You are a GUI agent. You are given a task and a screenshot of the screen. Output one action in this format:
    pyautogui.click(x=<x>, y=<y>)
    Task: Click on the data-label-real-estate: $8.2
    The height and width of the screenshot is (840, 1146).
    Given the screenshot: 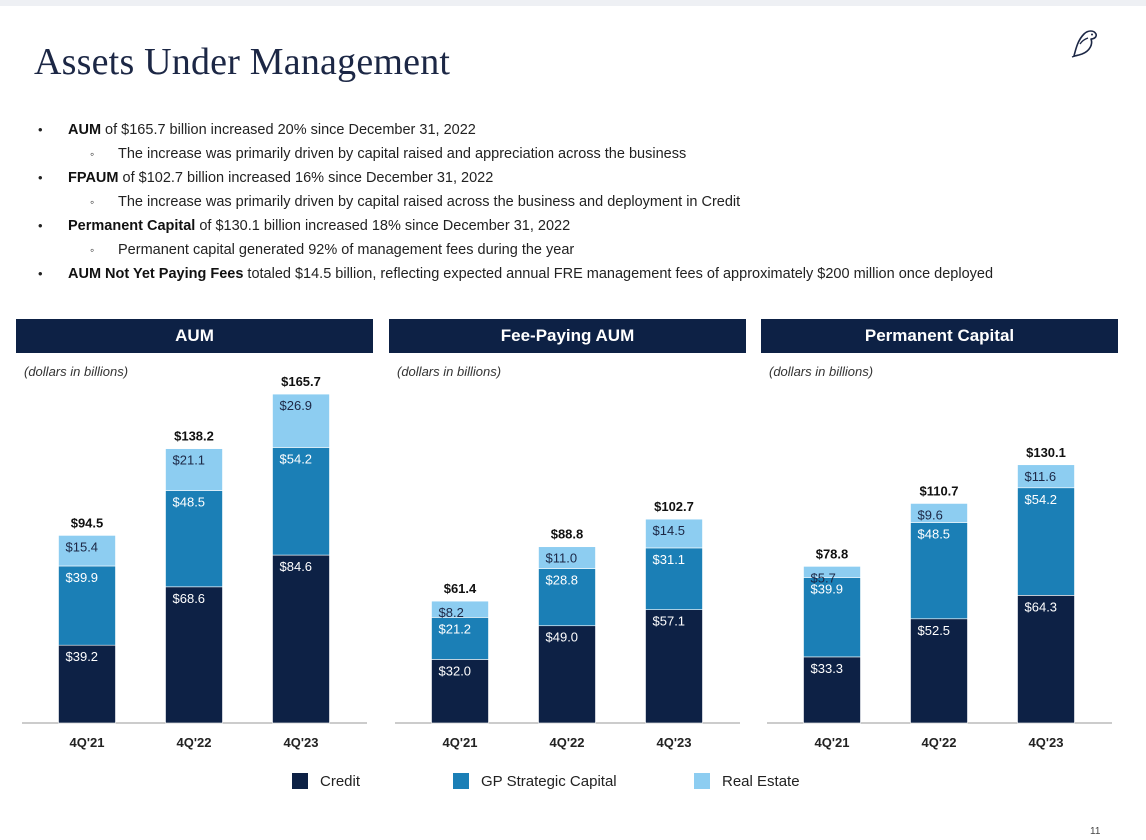 What is the action you would take?
    pyautogui.click(x=451, y=612)
    